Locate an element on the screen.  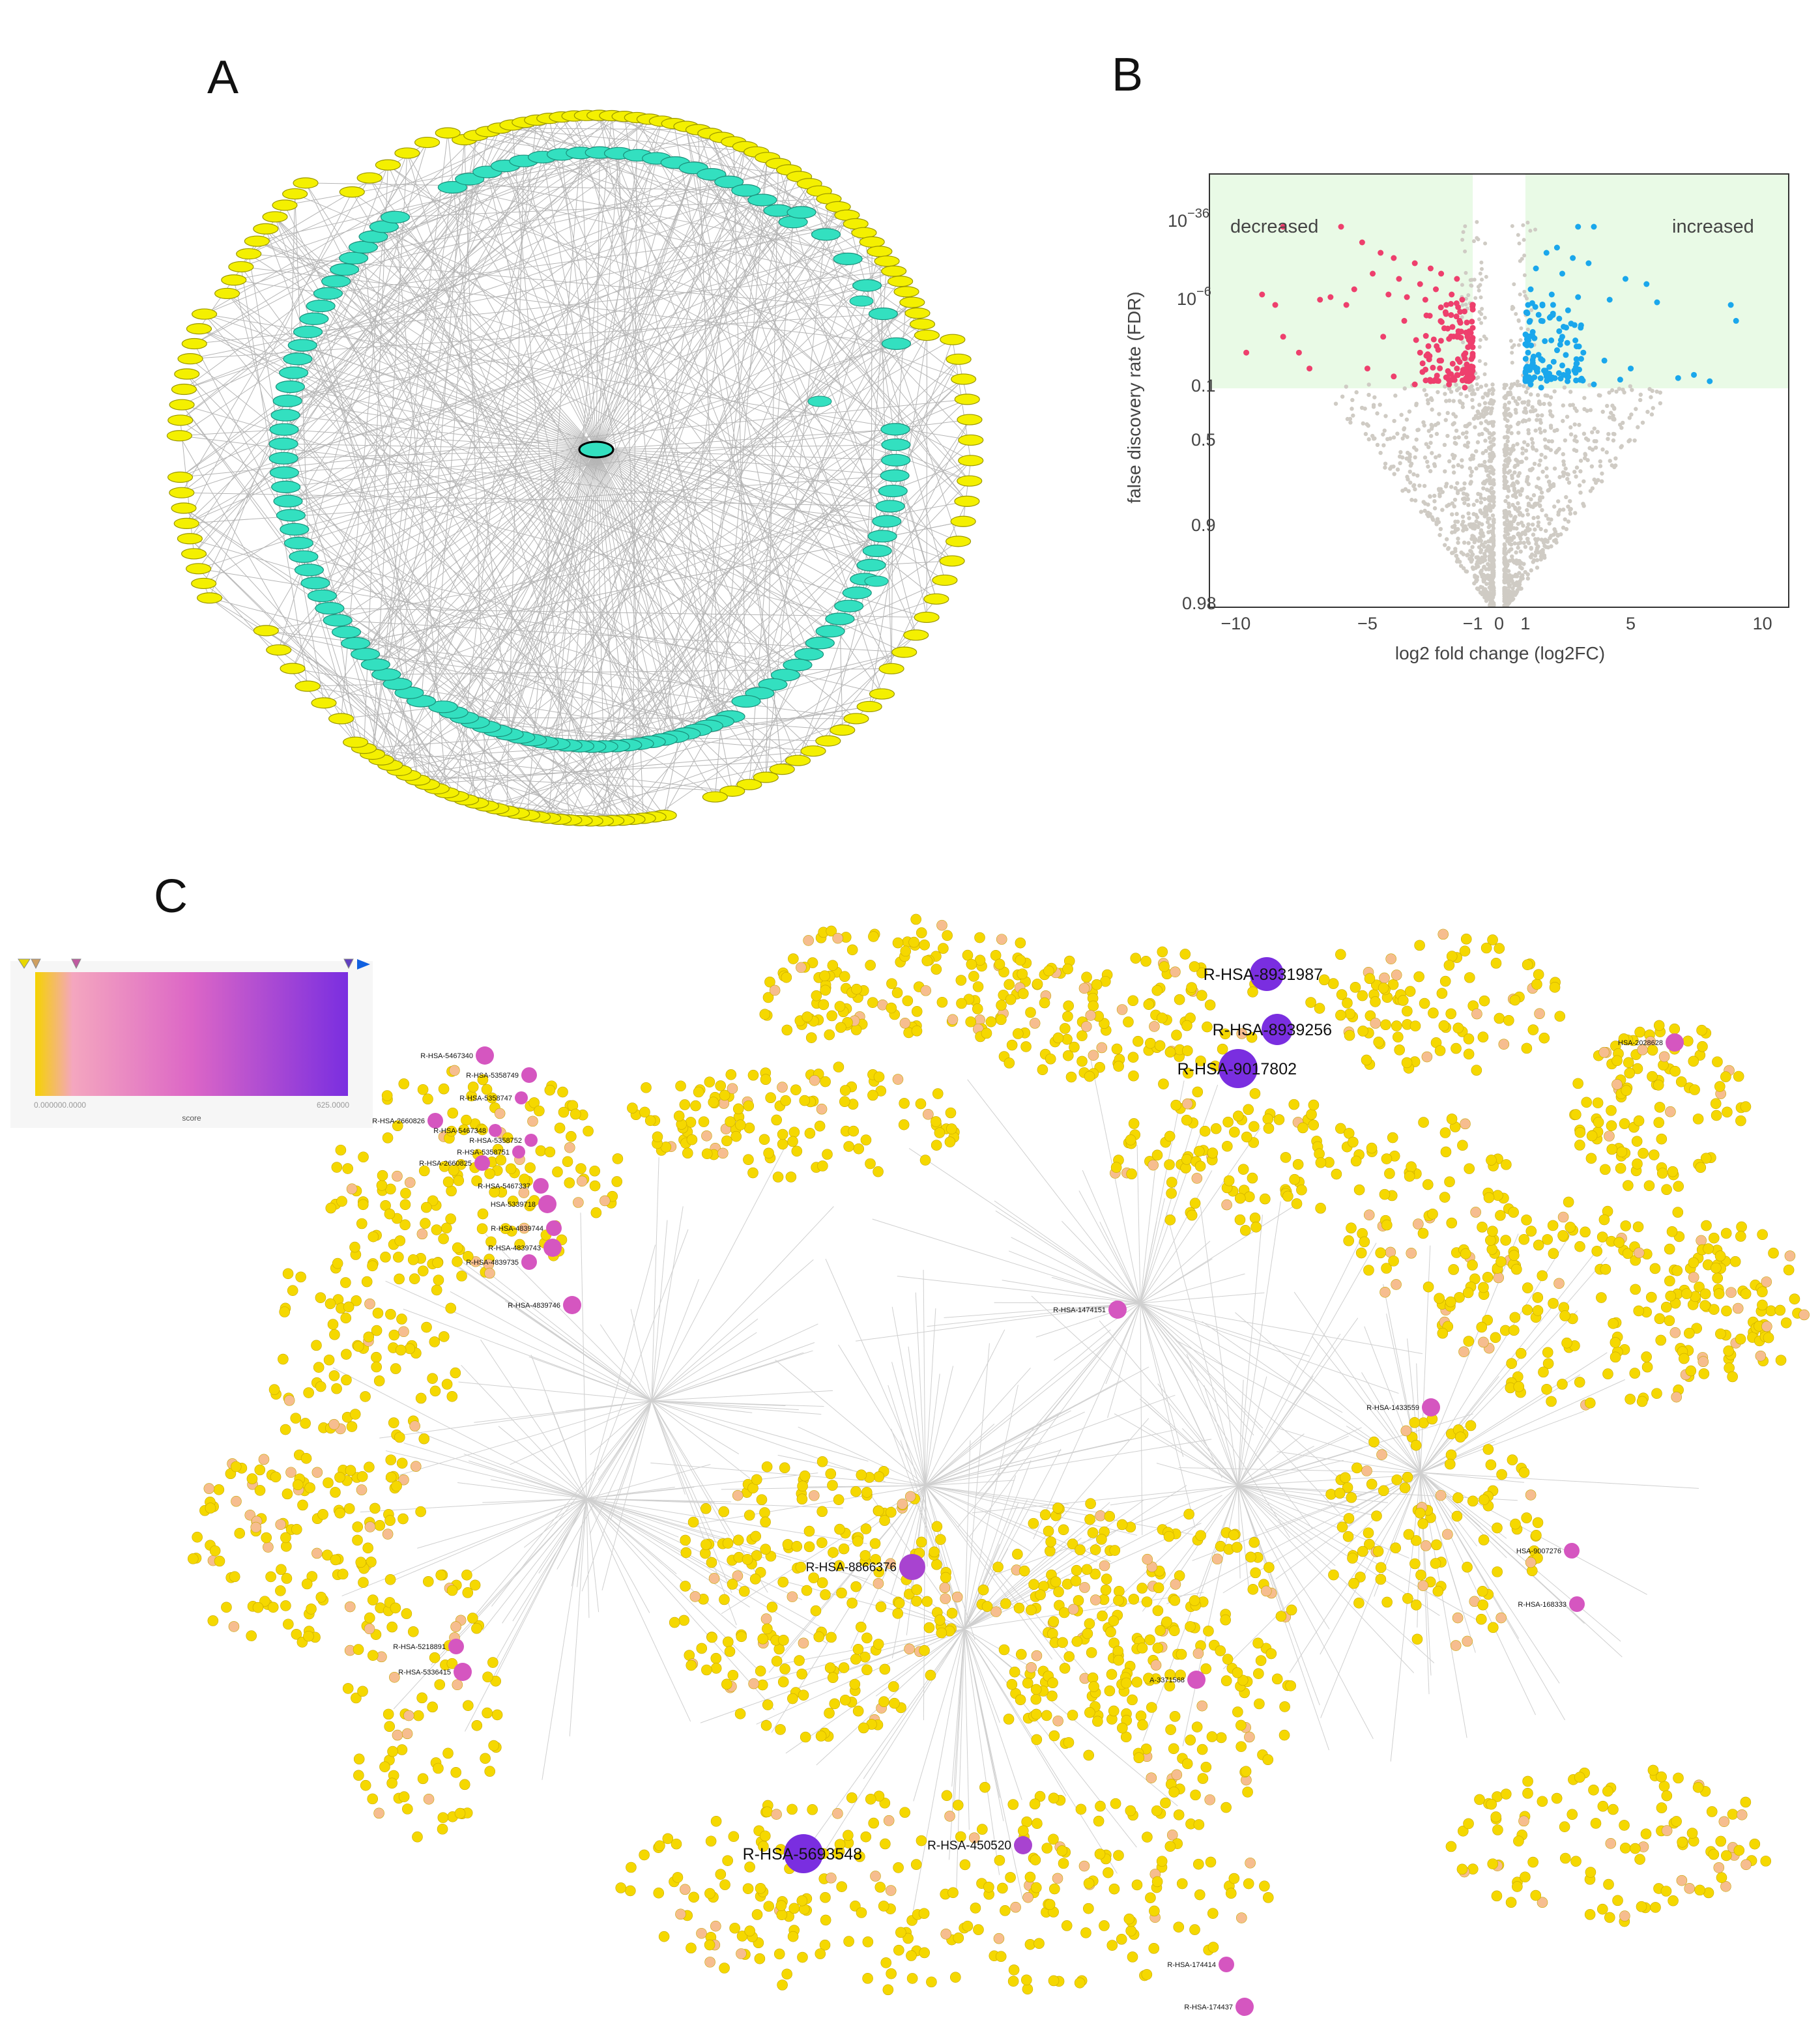
panel-label-b: B is located at coordinates (1128, 75).